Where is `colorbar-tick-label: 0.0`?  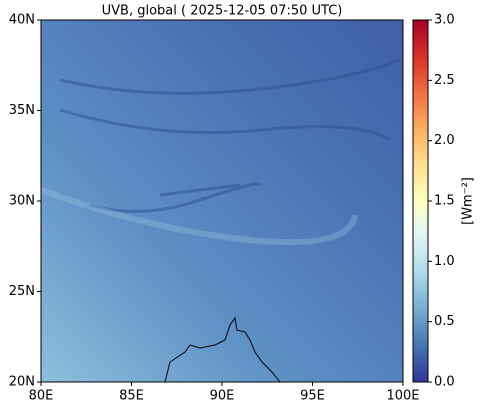
colorbar-tick-label: 0.0 is located at coordinates (444, 382).